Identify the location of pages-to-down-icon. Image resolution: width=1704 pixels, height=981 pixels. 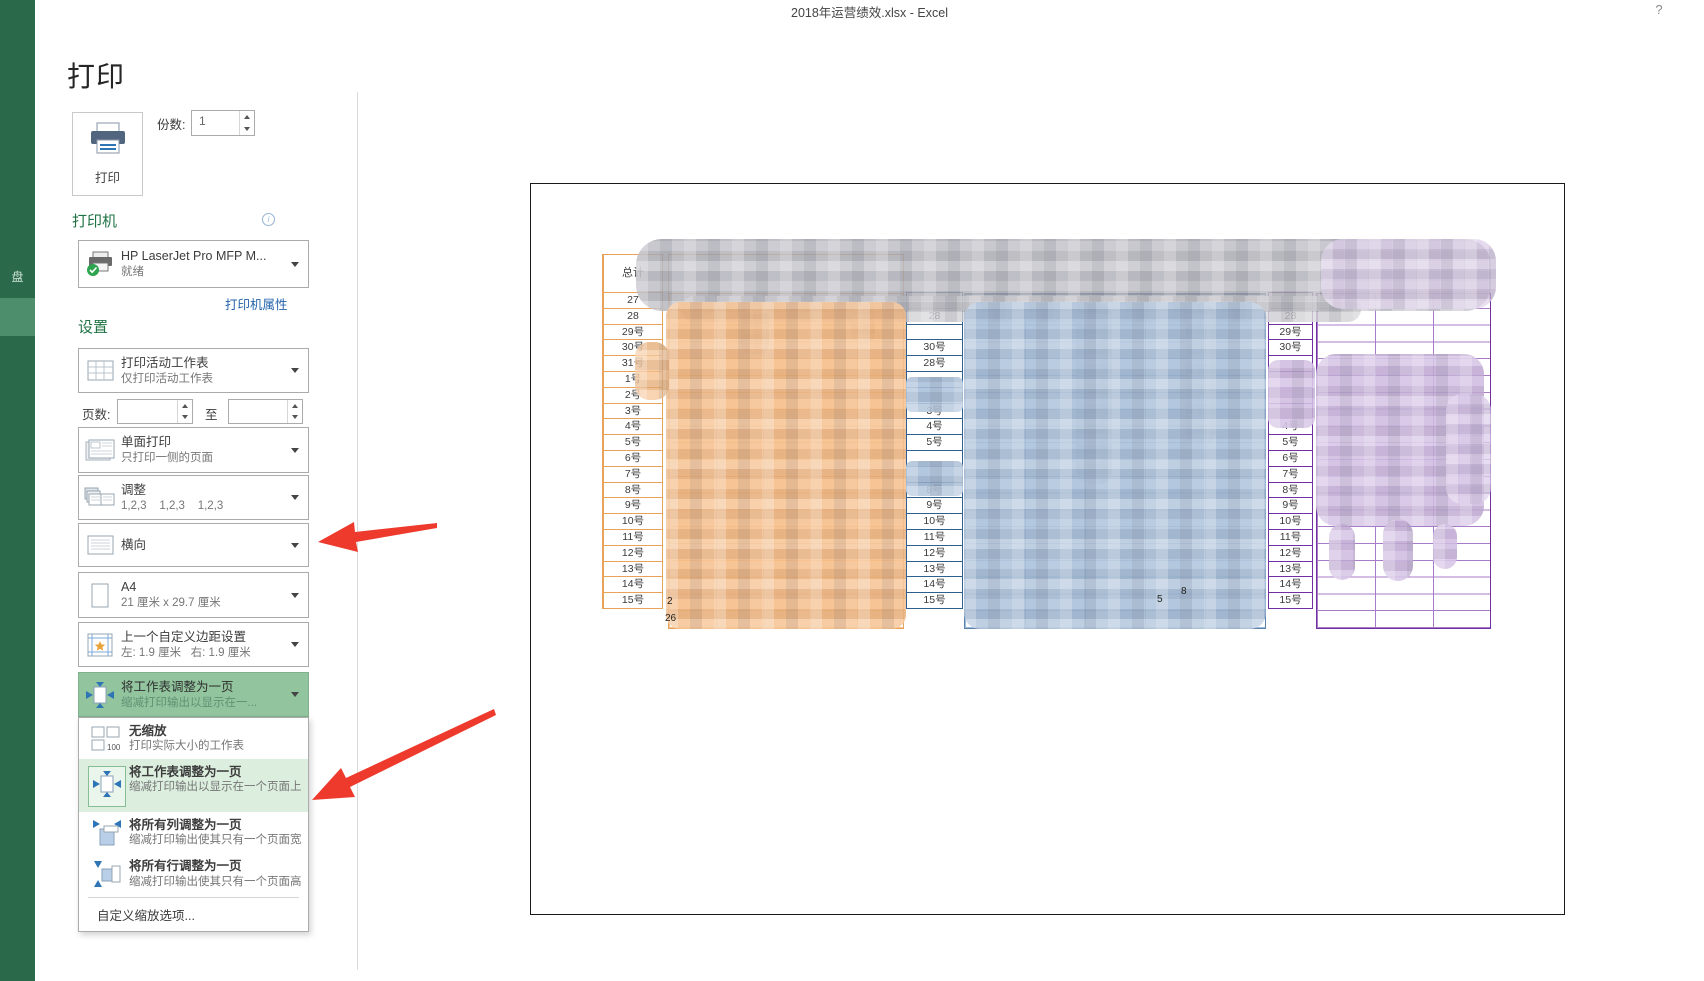
(295, 418).